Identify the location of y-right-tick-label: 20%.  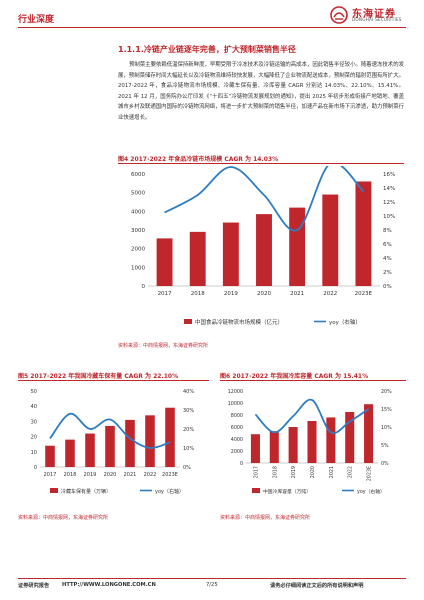
(188, 430).